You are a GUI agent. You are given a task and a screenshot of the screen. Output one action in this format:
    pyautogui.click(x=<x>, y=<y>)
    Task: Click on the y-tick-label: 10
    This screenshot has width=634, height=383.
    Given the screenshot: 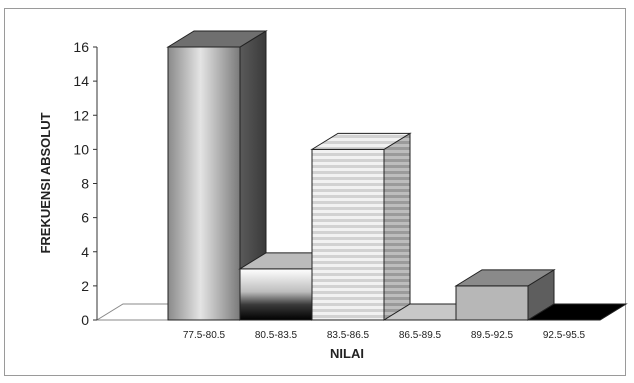 What is the action you would take?
    pyautogui.click(x=81, y=149)
    